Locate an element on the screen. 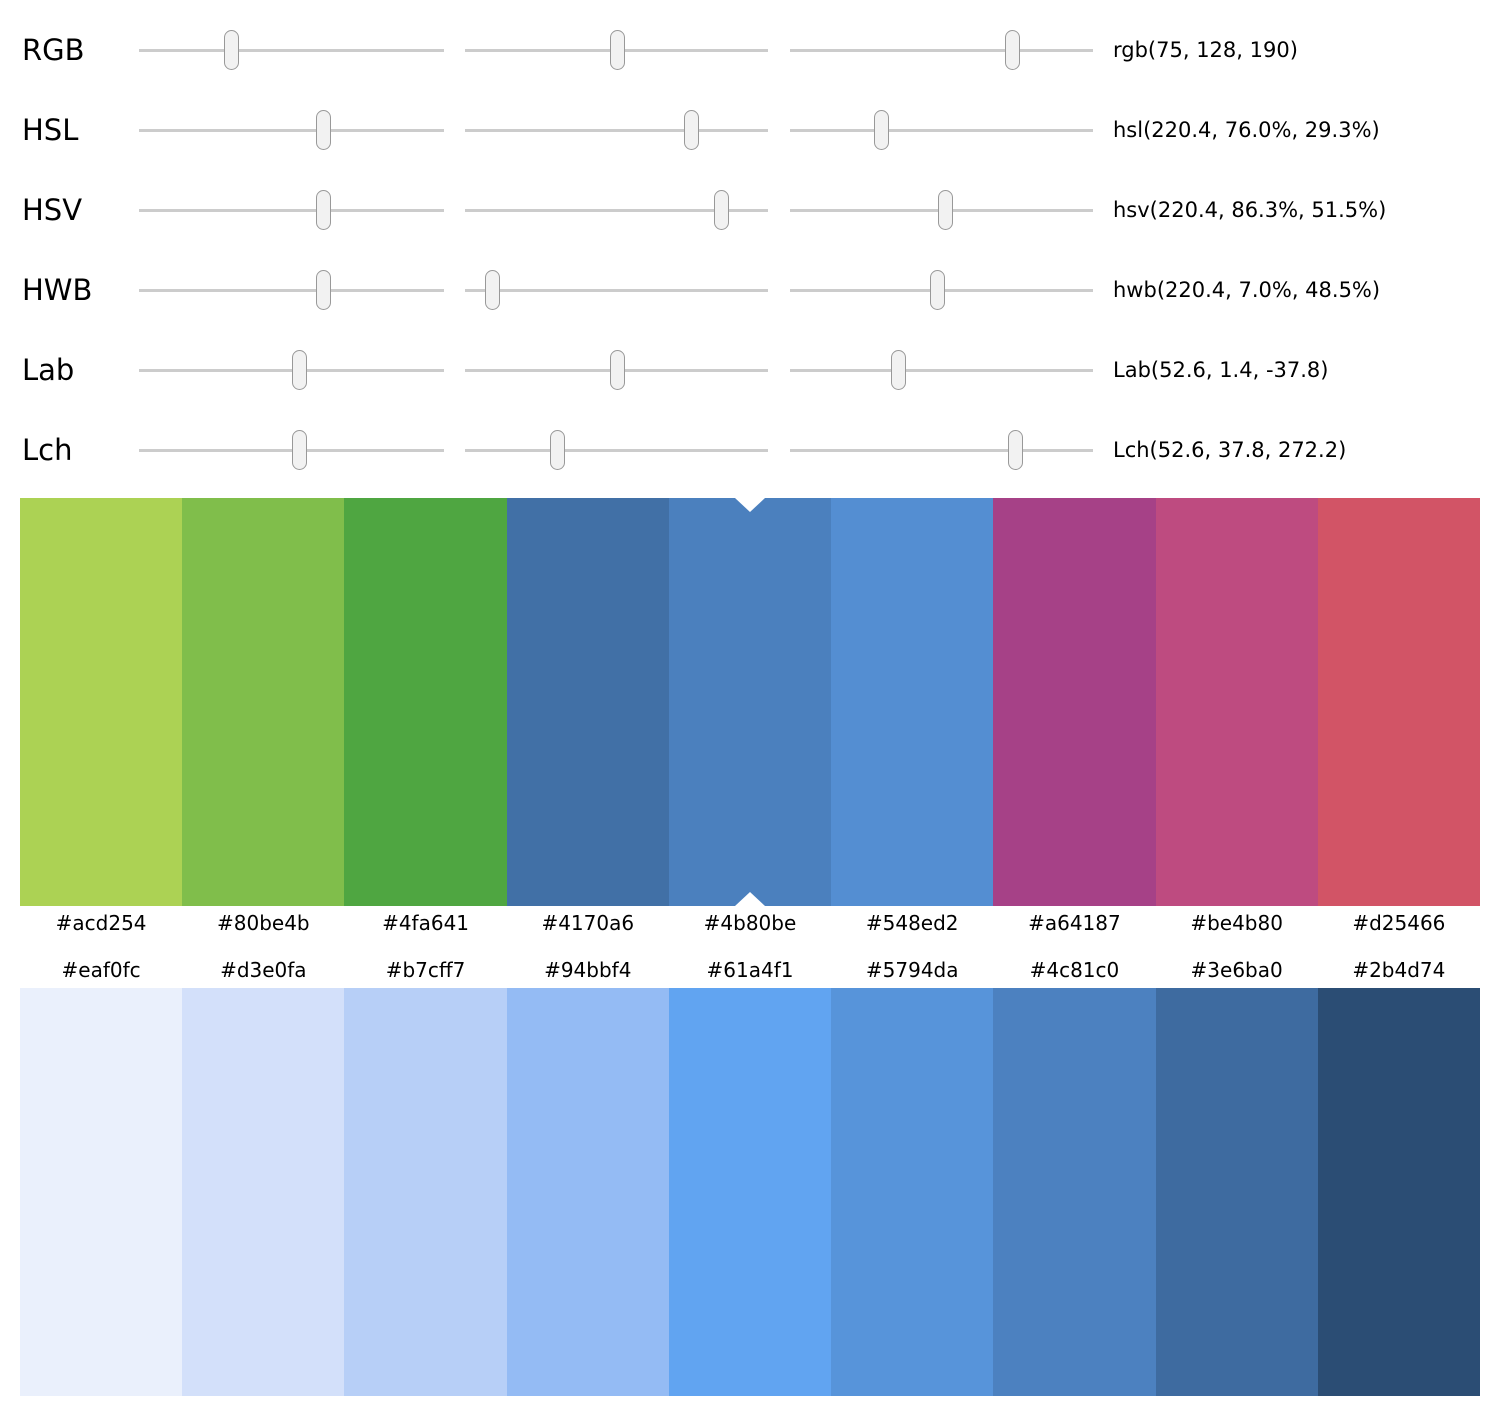  hex-label: #5794da is located at coordinates (912, 970).